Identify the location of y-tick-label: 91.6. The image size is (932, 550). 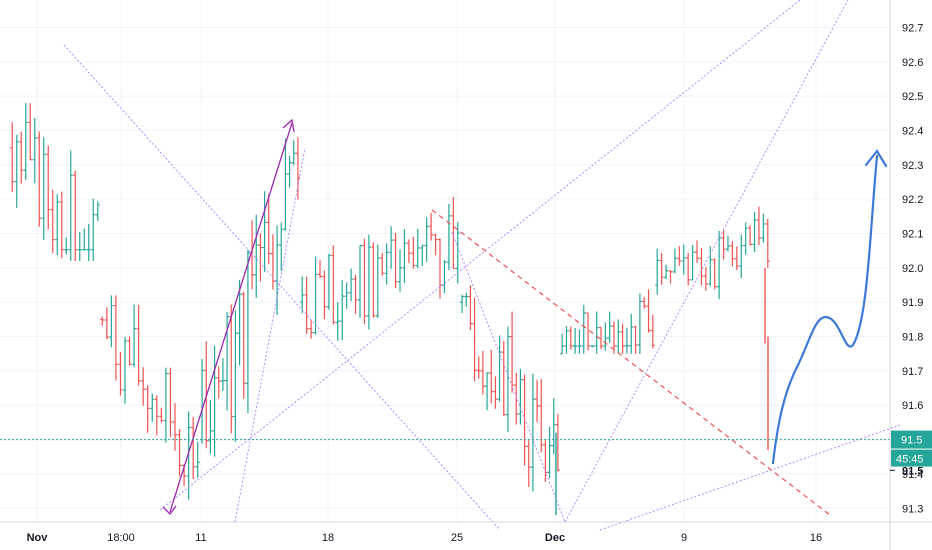
(912, 406).